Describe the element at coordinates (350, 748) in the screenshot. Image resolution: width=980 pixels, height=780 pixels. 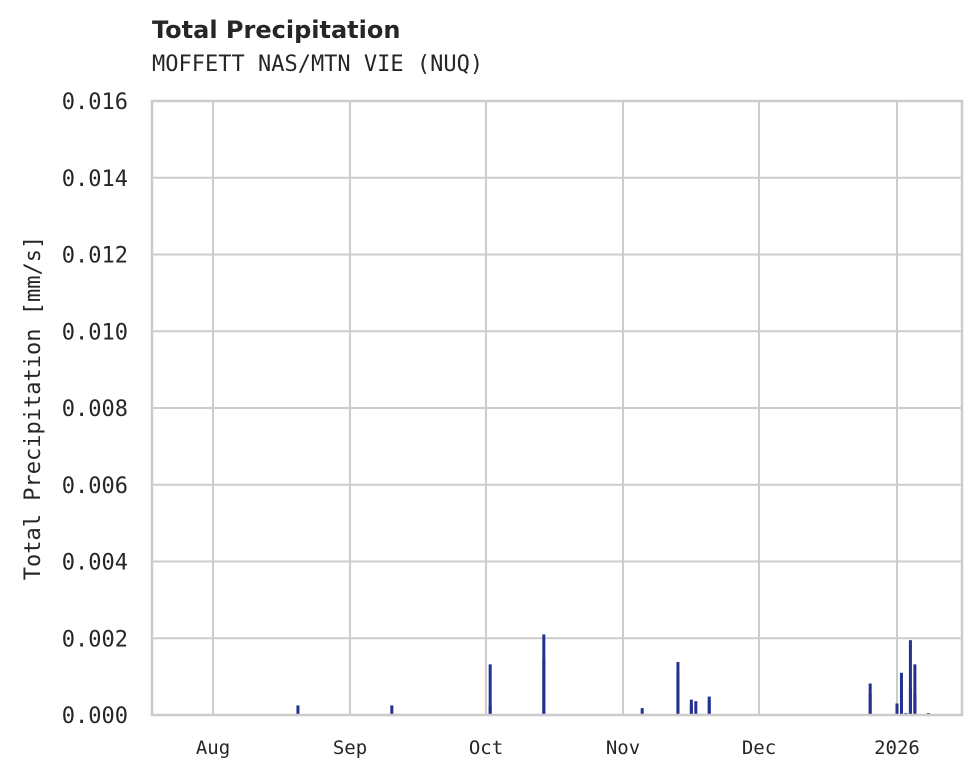
I see `x-tick-label: Sep` at that location.